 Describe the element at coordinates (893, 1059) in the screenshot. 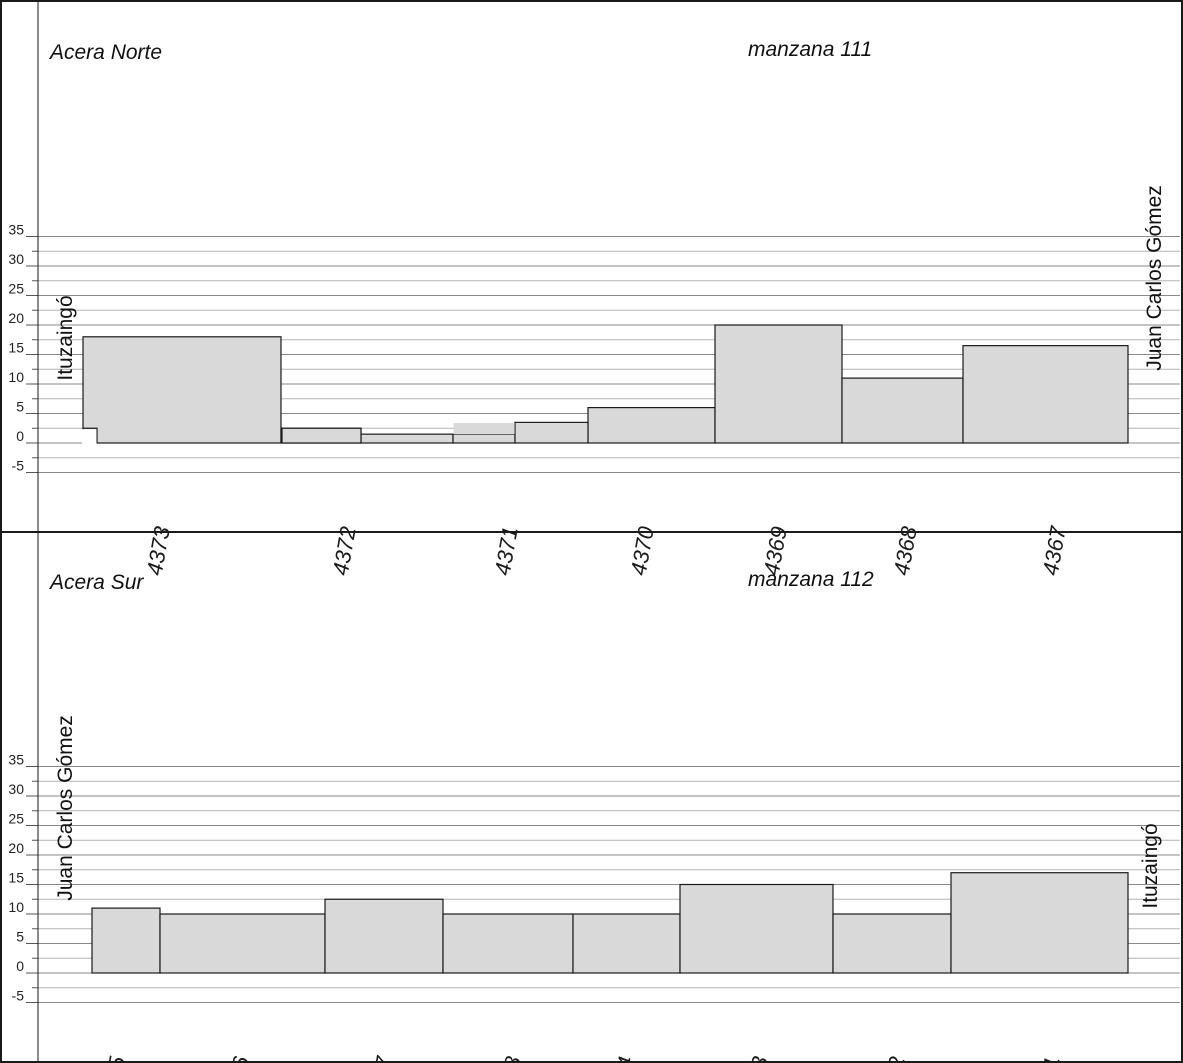

I see `category-label-4402: 4402` at that location.